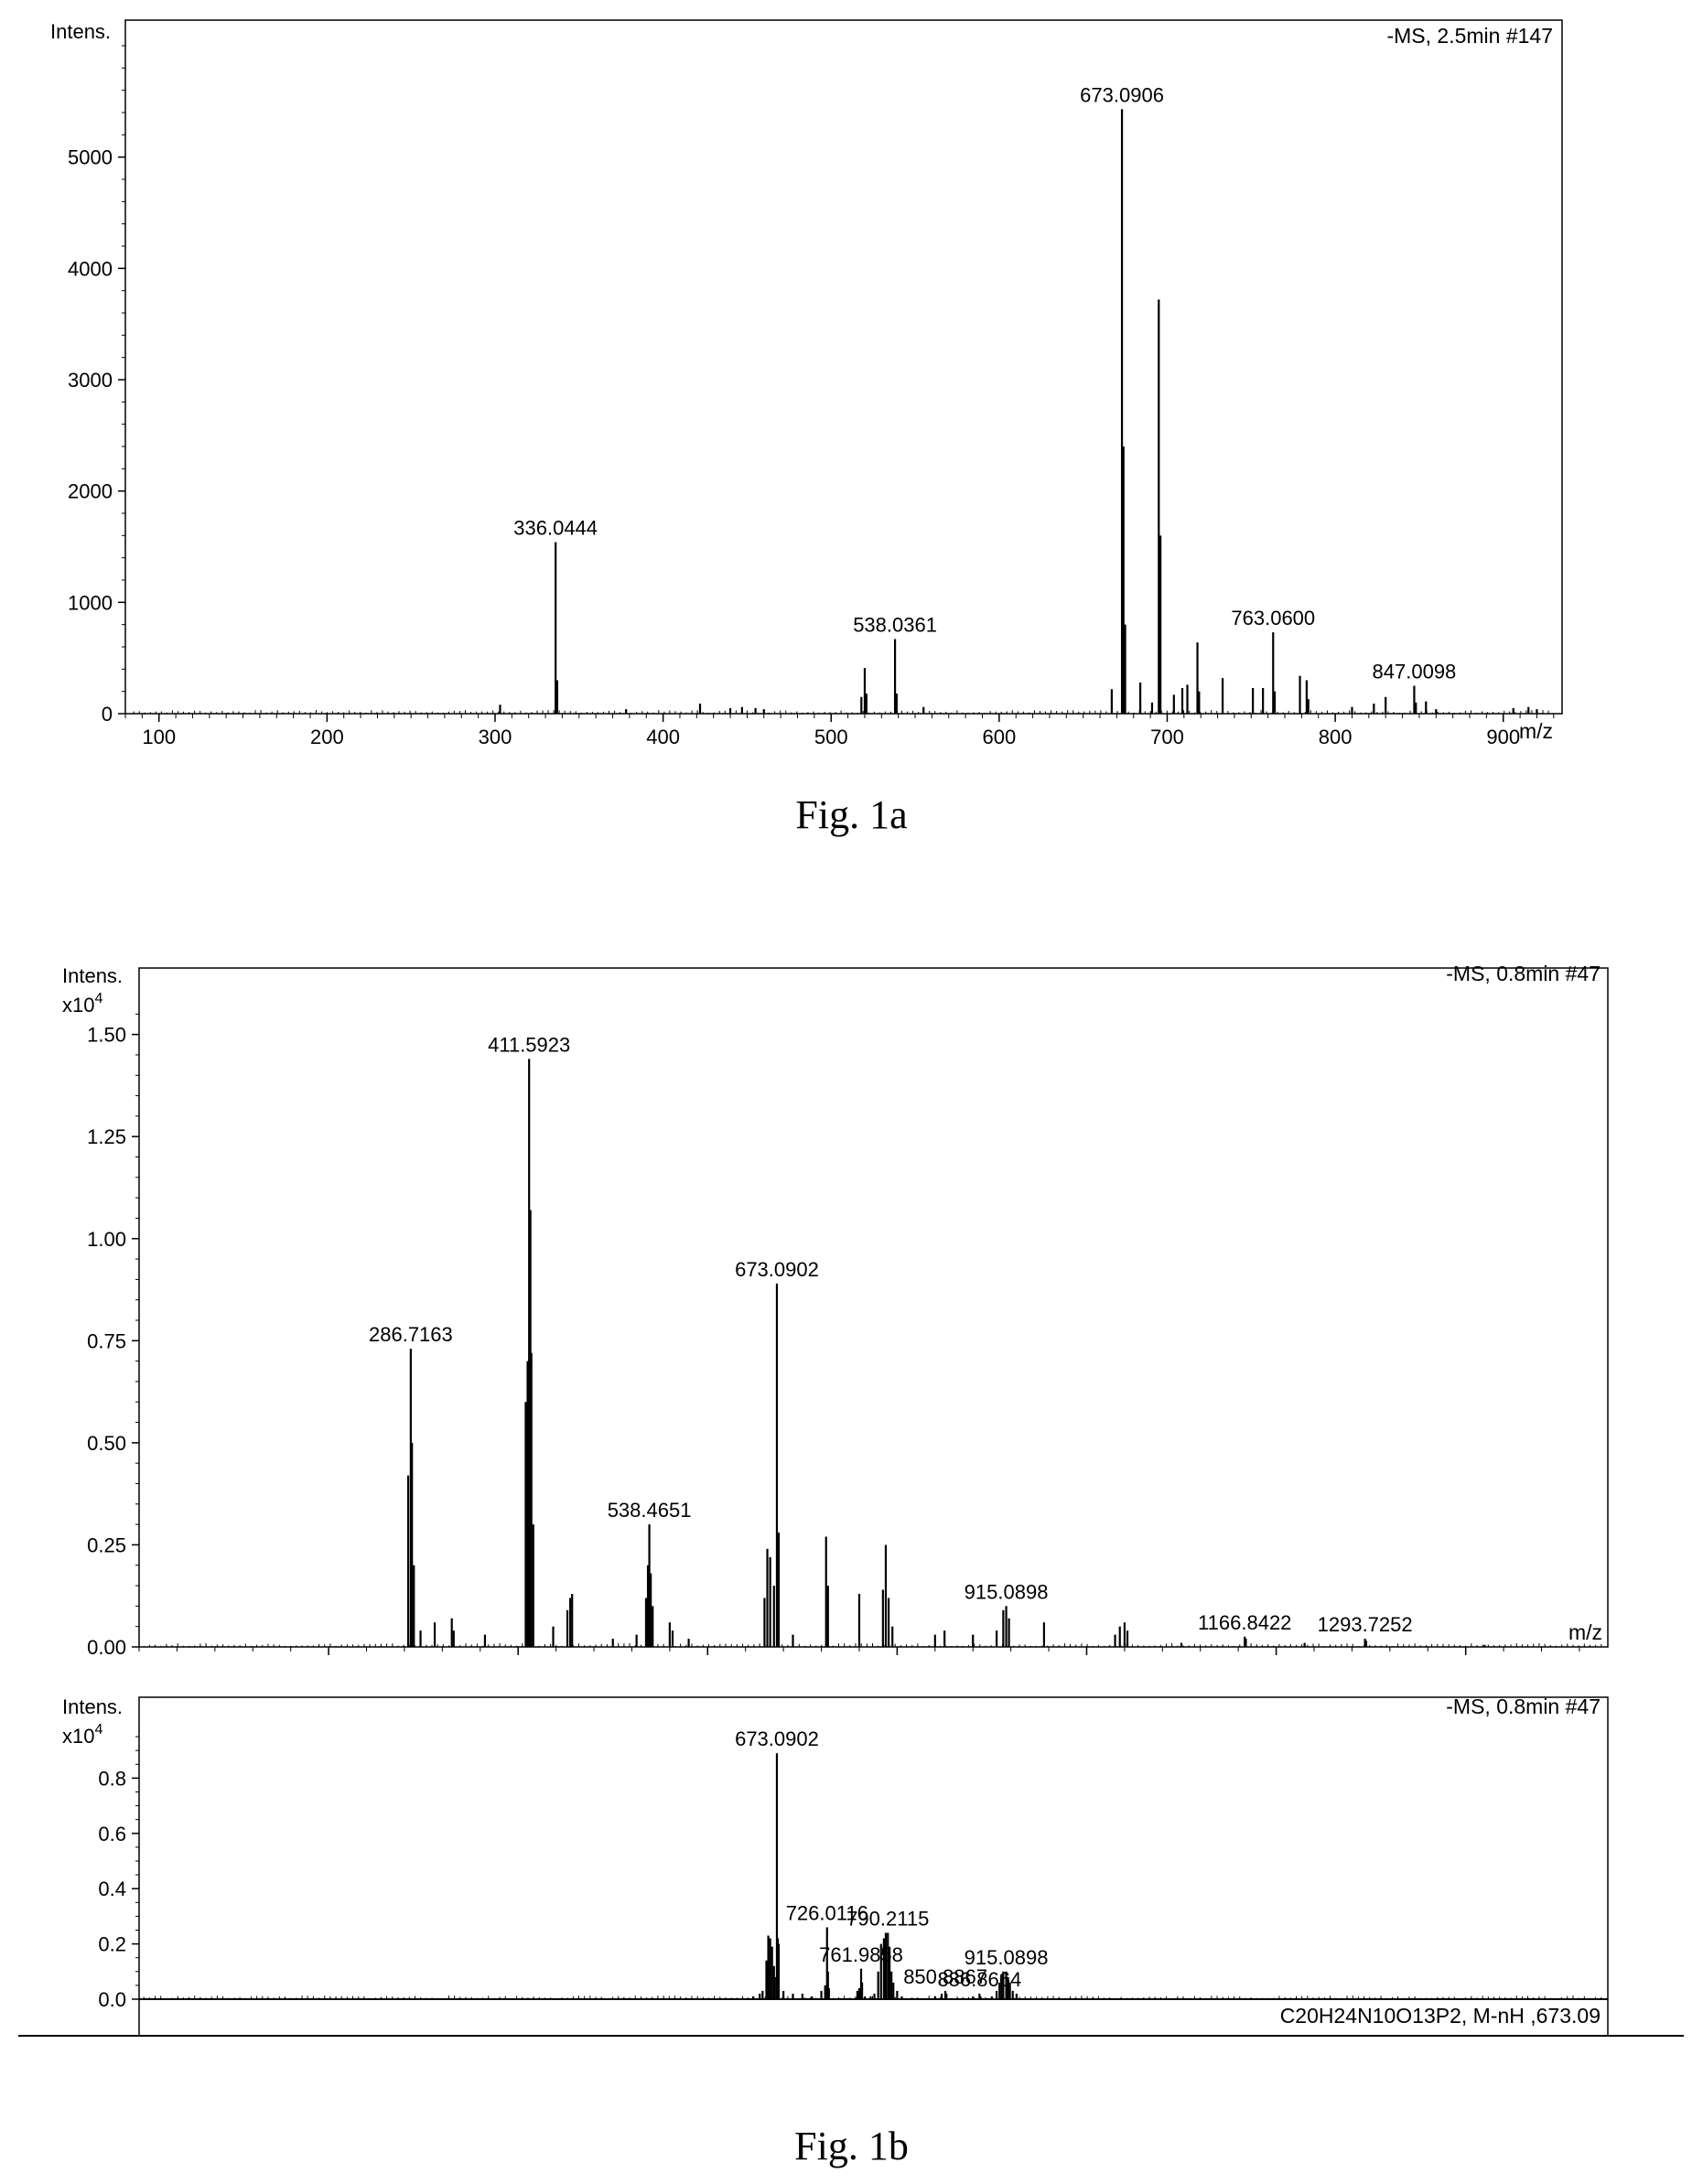 This screenshot has height=2184, width=1703. Describe the element at coordinates (945, 1976) in the screenshot. I see `peak-label: 850.8867` at that location.